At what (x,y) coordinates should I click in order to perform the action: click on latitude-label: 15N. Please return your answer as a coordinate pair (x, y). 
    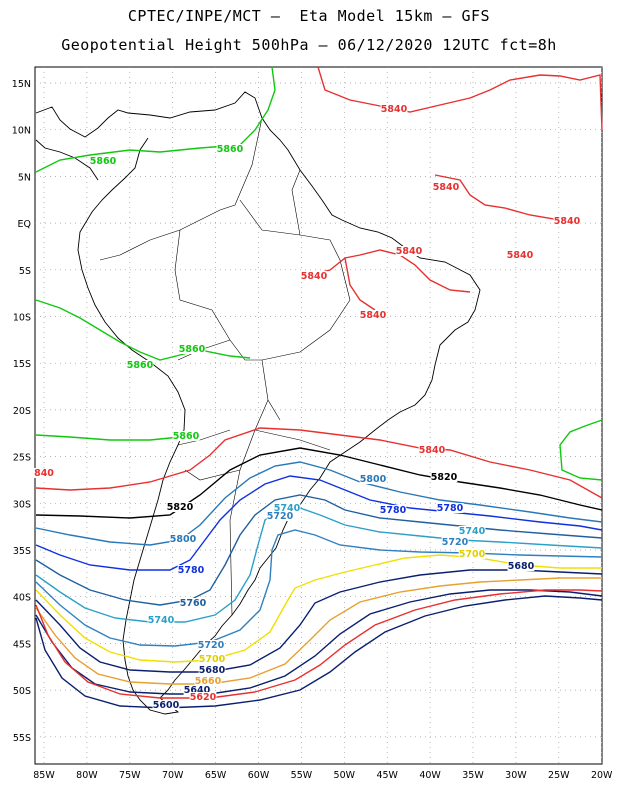
    Looking at the image, I should click on (21, 84).